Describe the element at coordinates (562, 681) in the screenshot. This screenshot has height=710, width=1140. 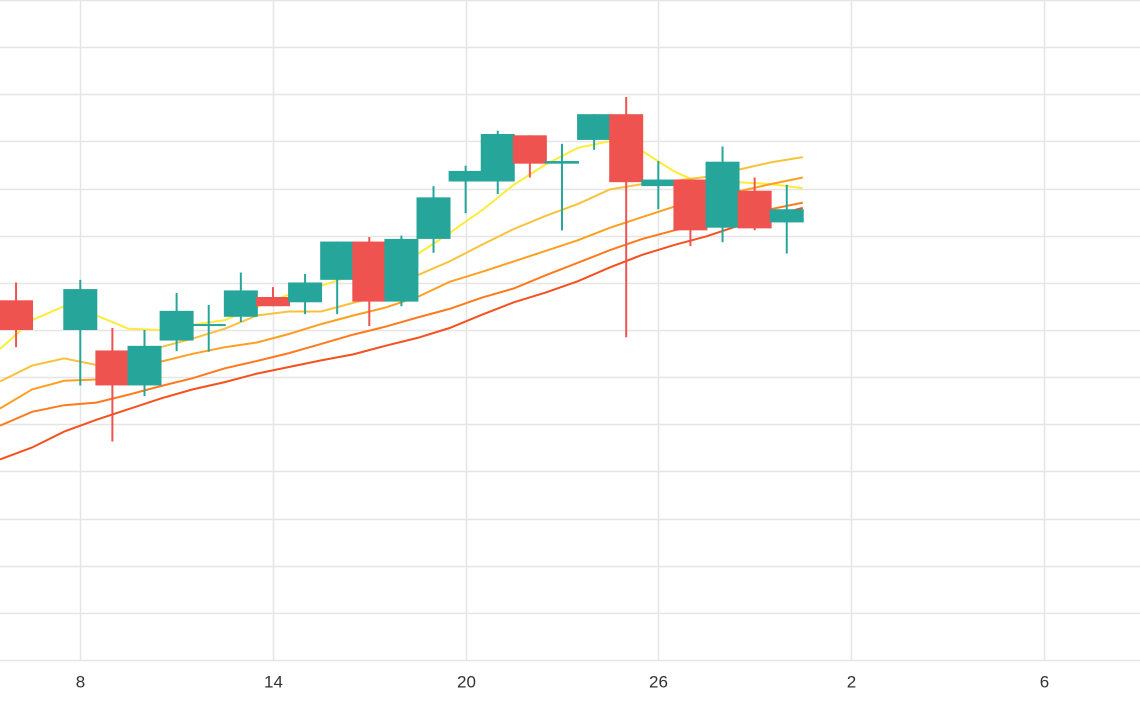
I see `x-axis-tick-labels: 8 14 20 26 2 6` at that location.